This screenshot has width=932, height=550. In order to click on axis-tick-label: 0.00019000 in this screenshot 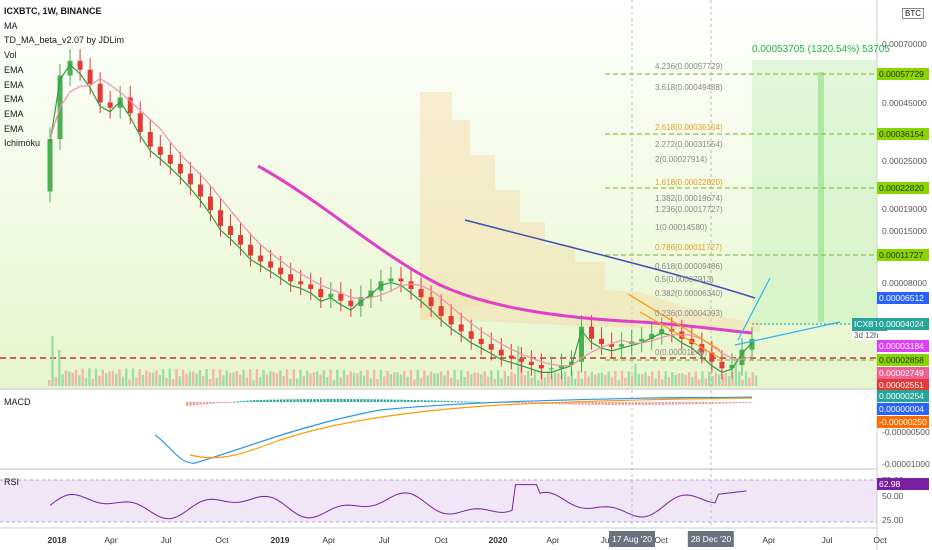, I will do `click(904, 209)`.